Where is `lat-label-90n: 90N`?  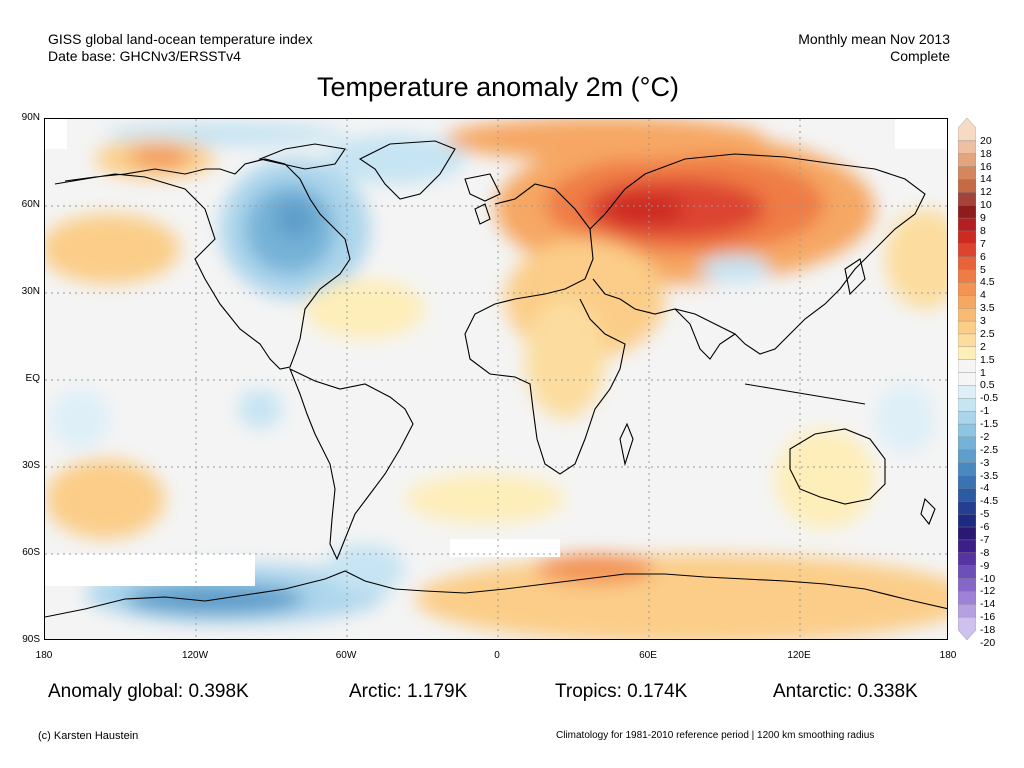 lat-label-90n: 90N is located at coordinates (30, 117).